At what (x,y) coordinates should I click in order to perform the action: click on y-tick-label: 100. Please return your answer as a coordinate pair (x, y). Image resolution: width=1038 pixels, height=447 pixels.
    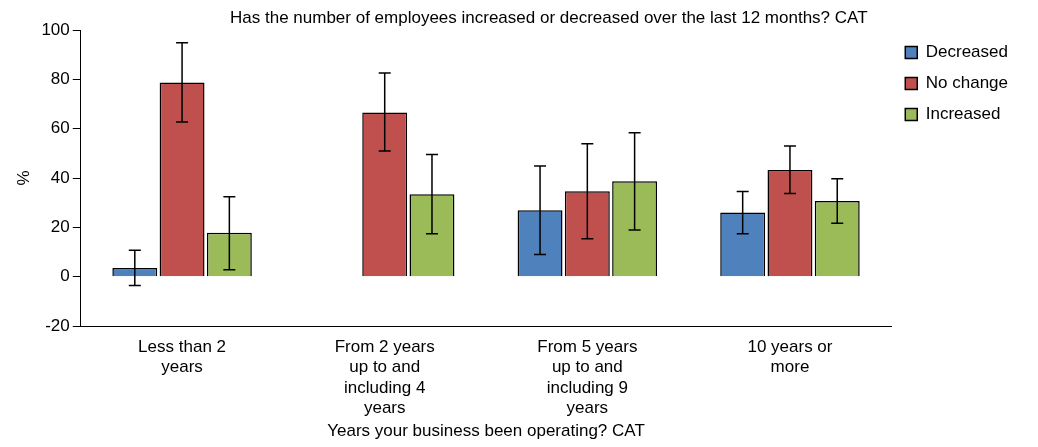
    Looking at the image, I should click on (55, 29).